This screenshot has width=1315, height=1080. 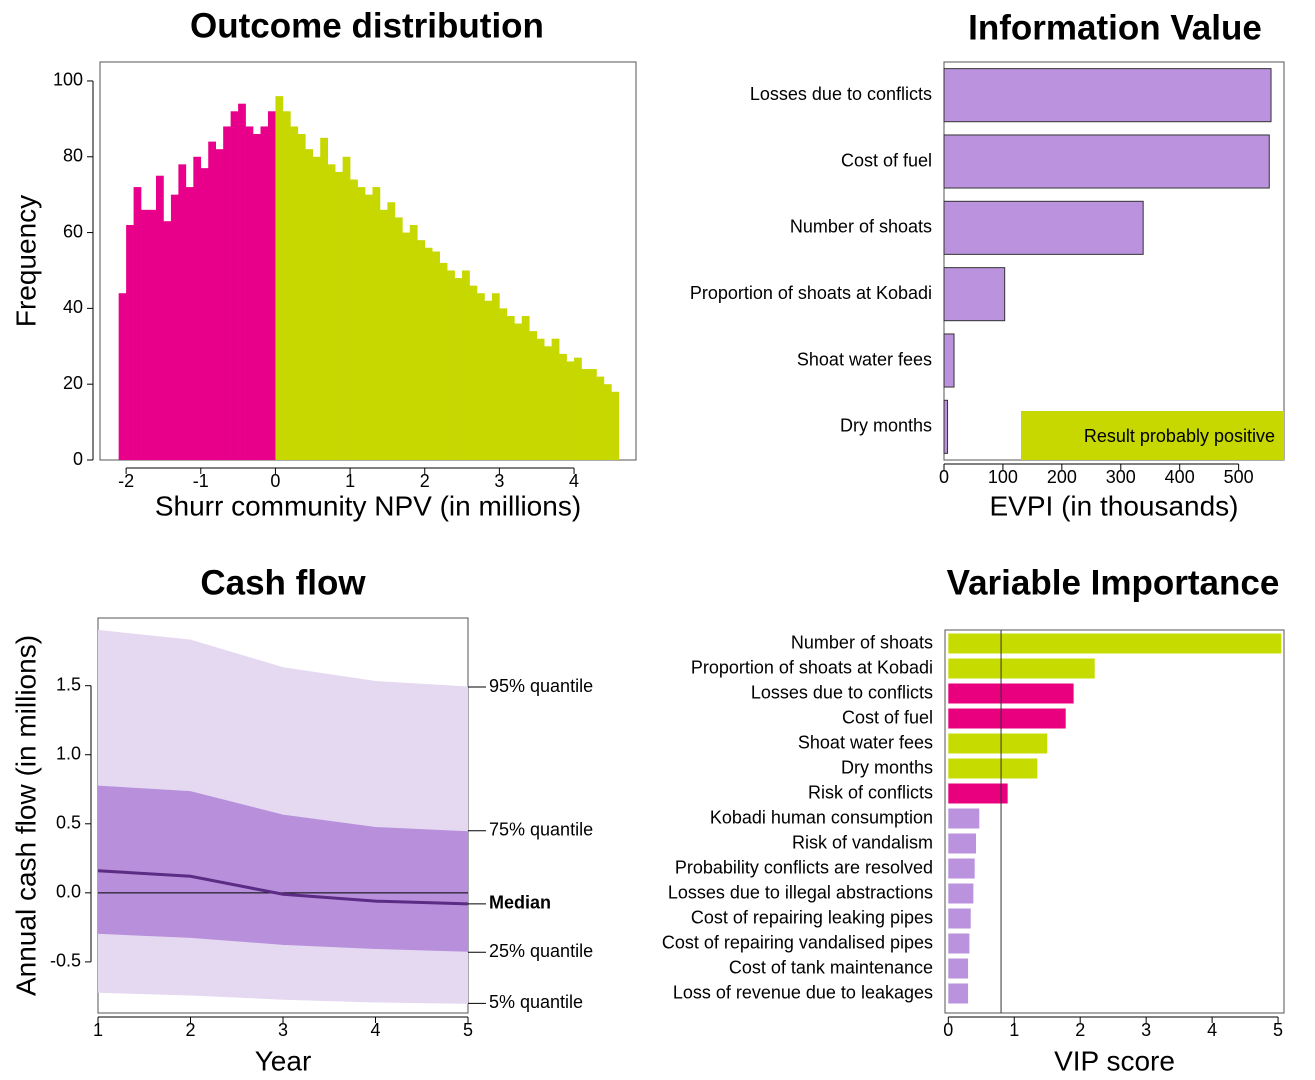 I want to click on x-axis-label: Year, so click(x=283, y=1060).